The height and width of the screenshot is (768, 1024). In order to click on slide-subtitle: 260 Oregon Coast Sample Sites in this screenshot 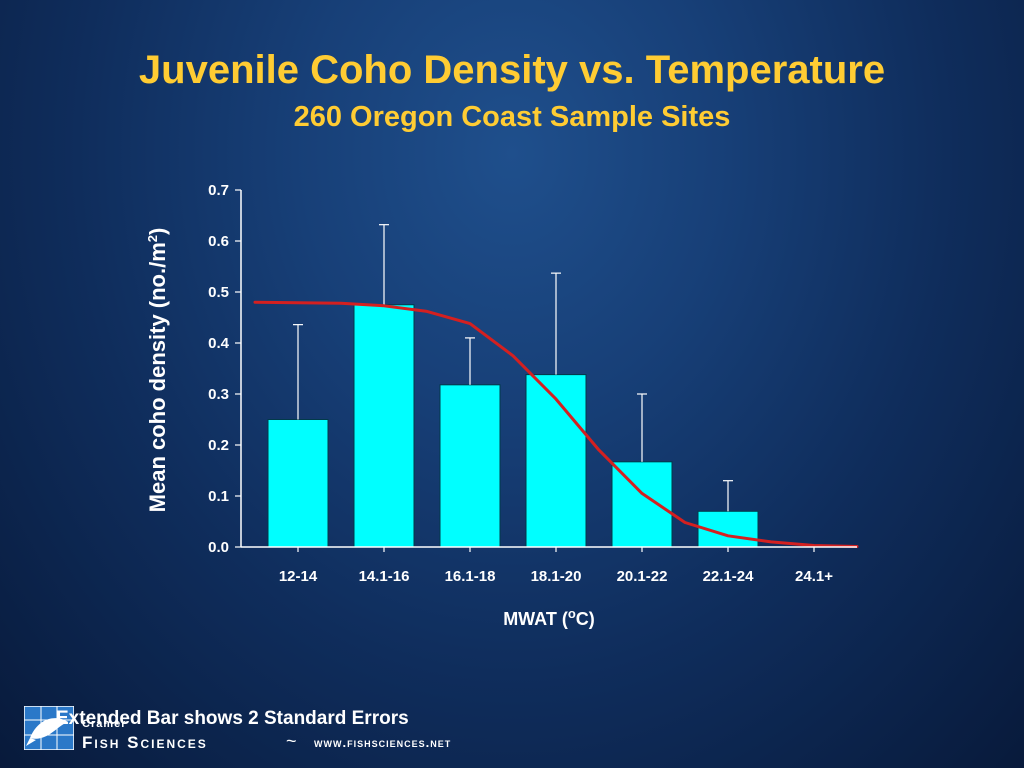, I will do `click(512, 117)`.